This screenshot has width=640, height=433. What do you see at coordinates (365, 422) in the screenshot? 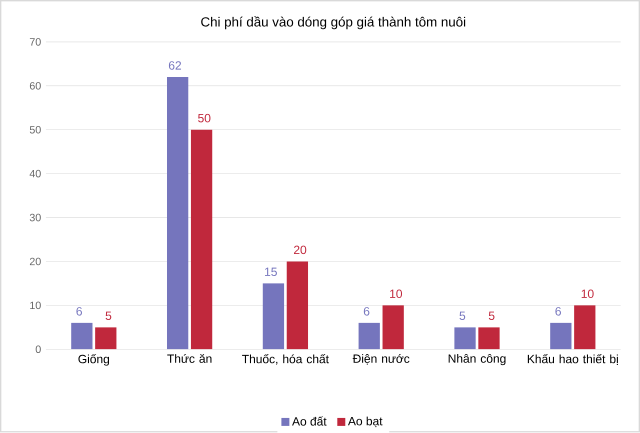
I see `legend-label: Ao bạt` at bounding box center [365, 422].